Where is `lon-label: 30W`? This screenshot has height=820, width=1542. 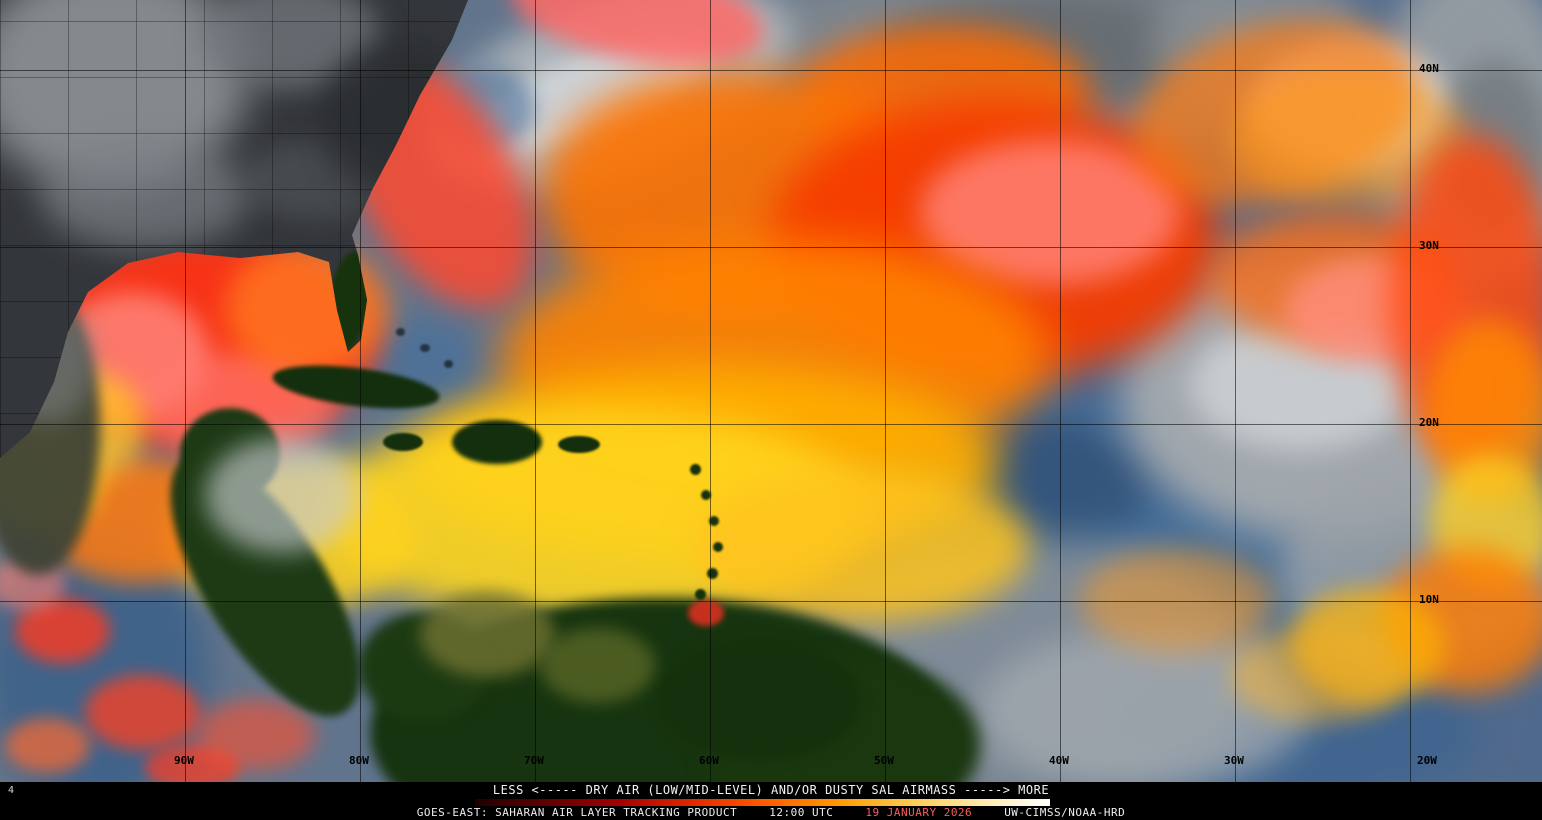 lon-label: 30W is located at coordinates (1234, 760).